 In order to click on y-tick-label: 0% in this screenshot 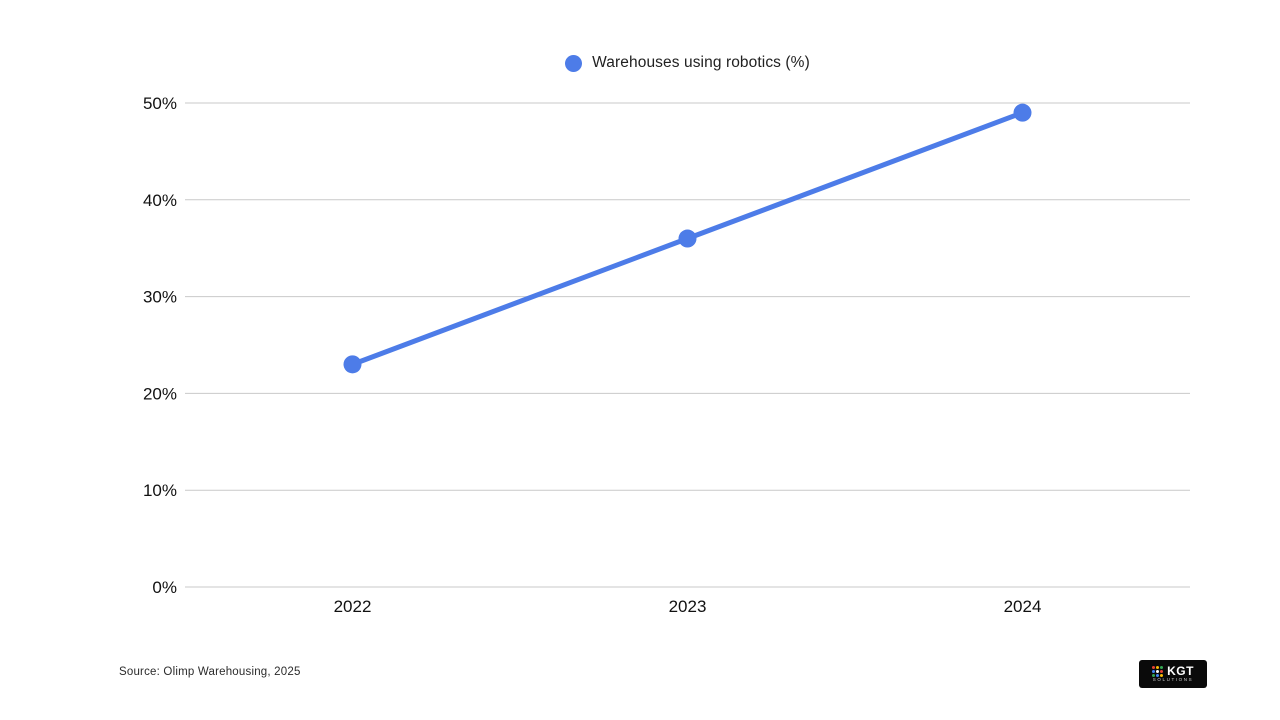, I will do `click(164, 587)`.